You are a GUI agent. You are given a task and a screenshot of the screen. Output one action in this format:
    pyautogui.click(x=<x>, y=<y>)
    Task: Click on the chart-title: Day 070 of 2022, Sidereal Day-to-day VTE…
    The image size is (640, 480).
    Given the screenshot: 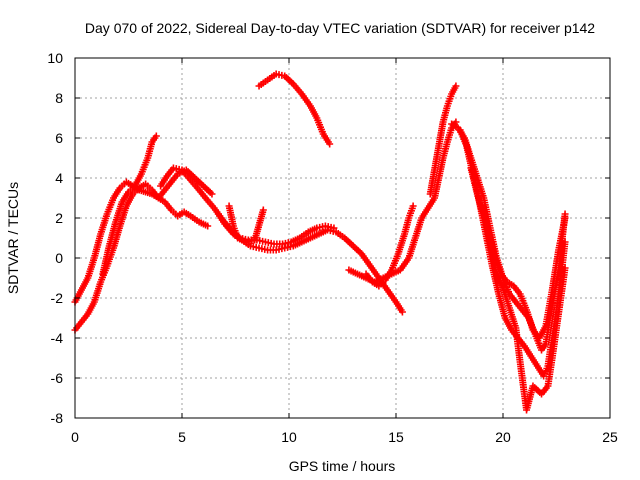 What is the action you would take?
    pyautogui.click(x=340, y=28)
    